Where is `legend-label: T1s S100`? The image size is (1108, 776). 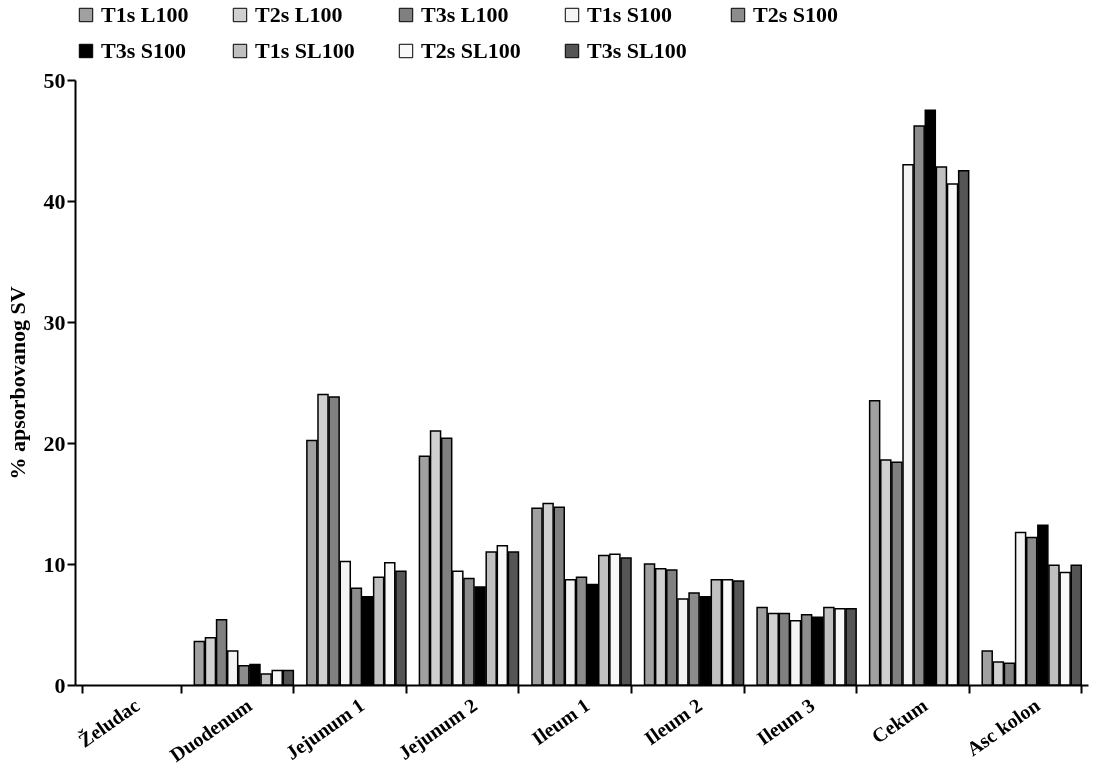 legend-label: T1s S100 is located at coordinates (629, 14).